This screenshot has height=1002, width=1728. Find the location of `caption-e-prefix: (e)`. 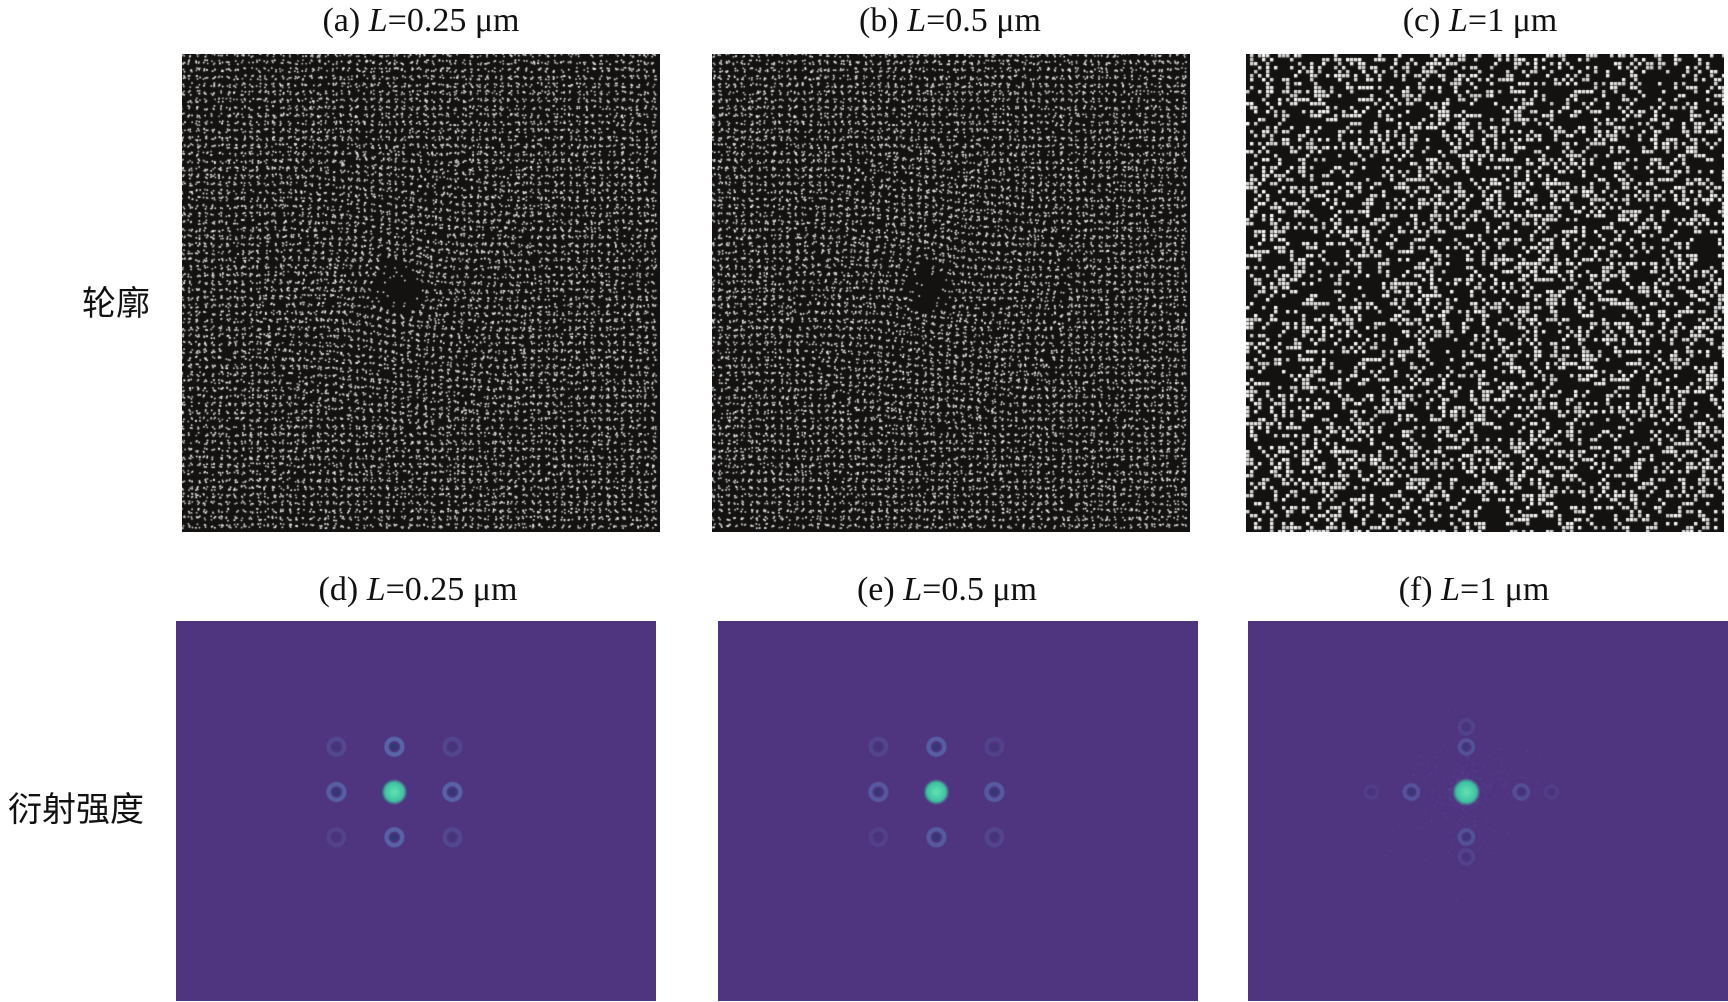

caption-e-prefix: (e) is located at coordinates (880, 589).